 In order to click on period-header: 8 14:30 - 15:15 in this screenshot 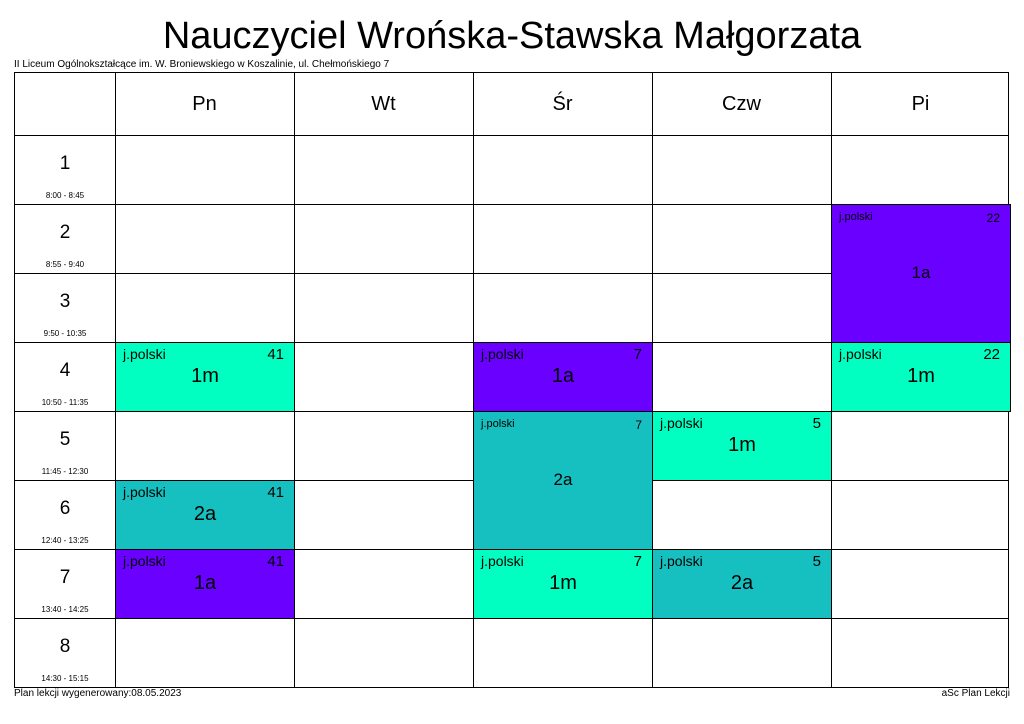, I will do `click(65, 652)`.